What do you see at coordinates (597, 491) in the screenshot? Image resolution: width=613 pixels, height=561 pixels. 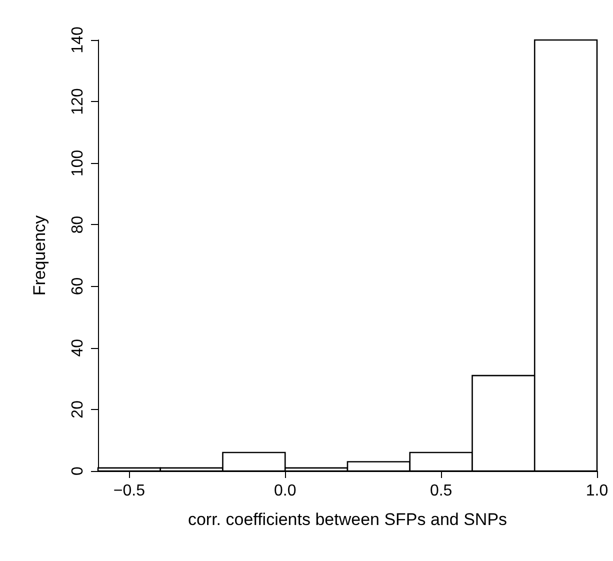 I see `x-tick-label: 1.0` at bounding box center [597, 491].